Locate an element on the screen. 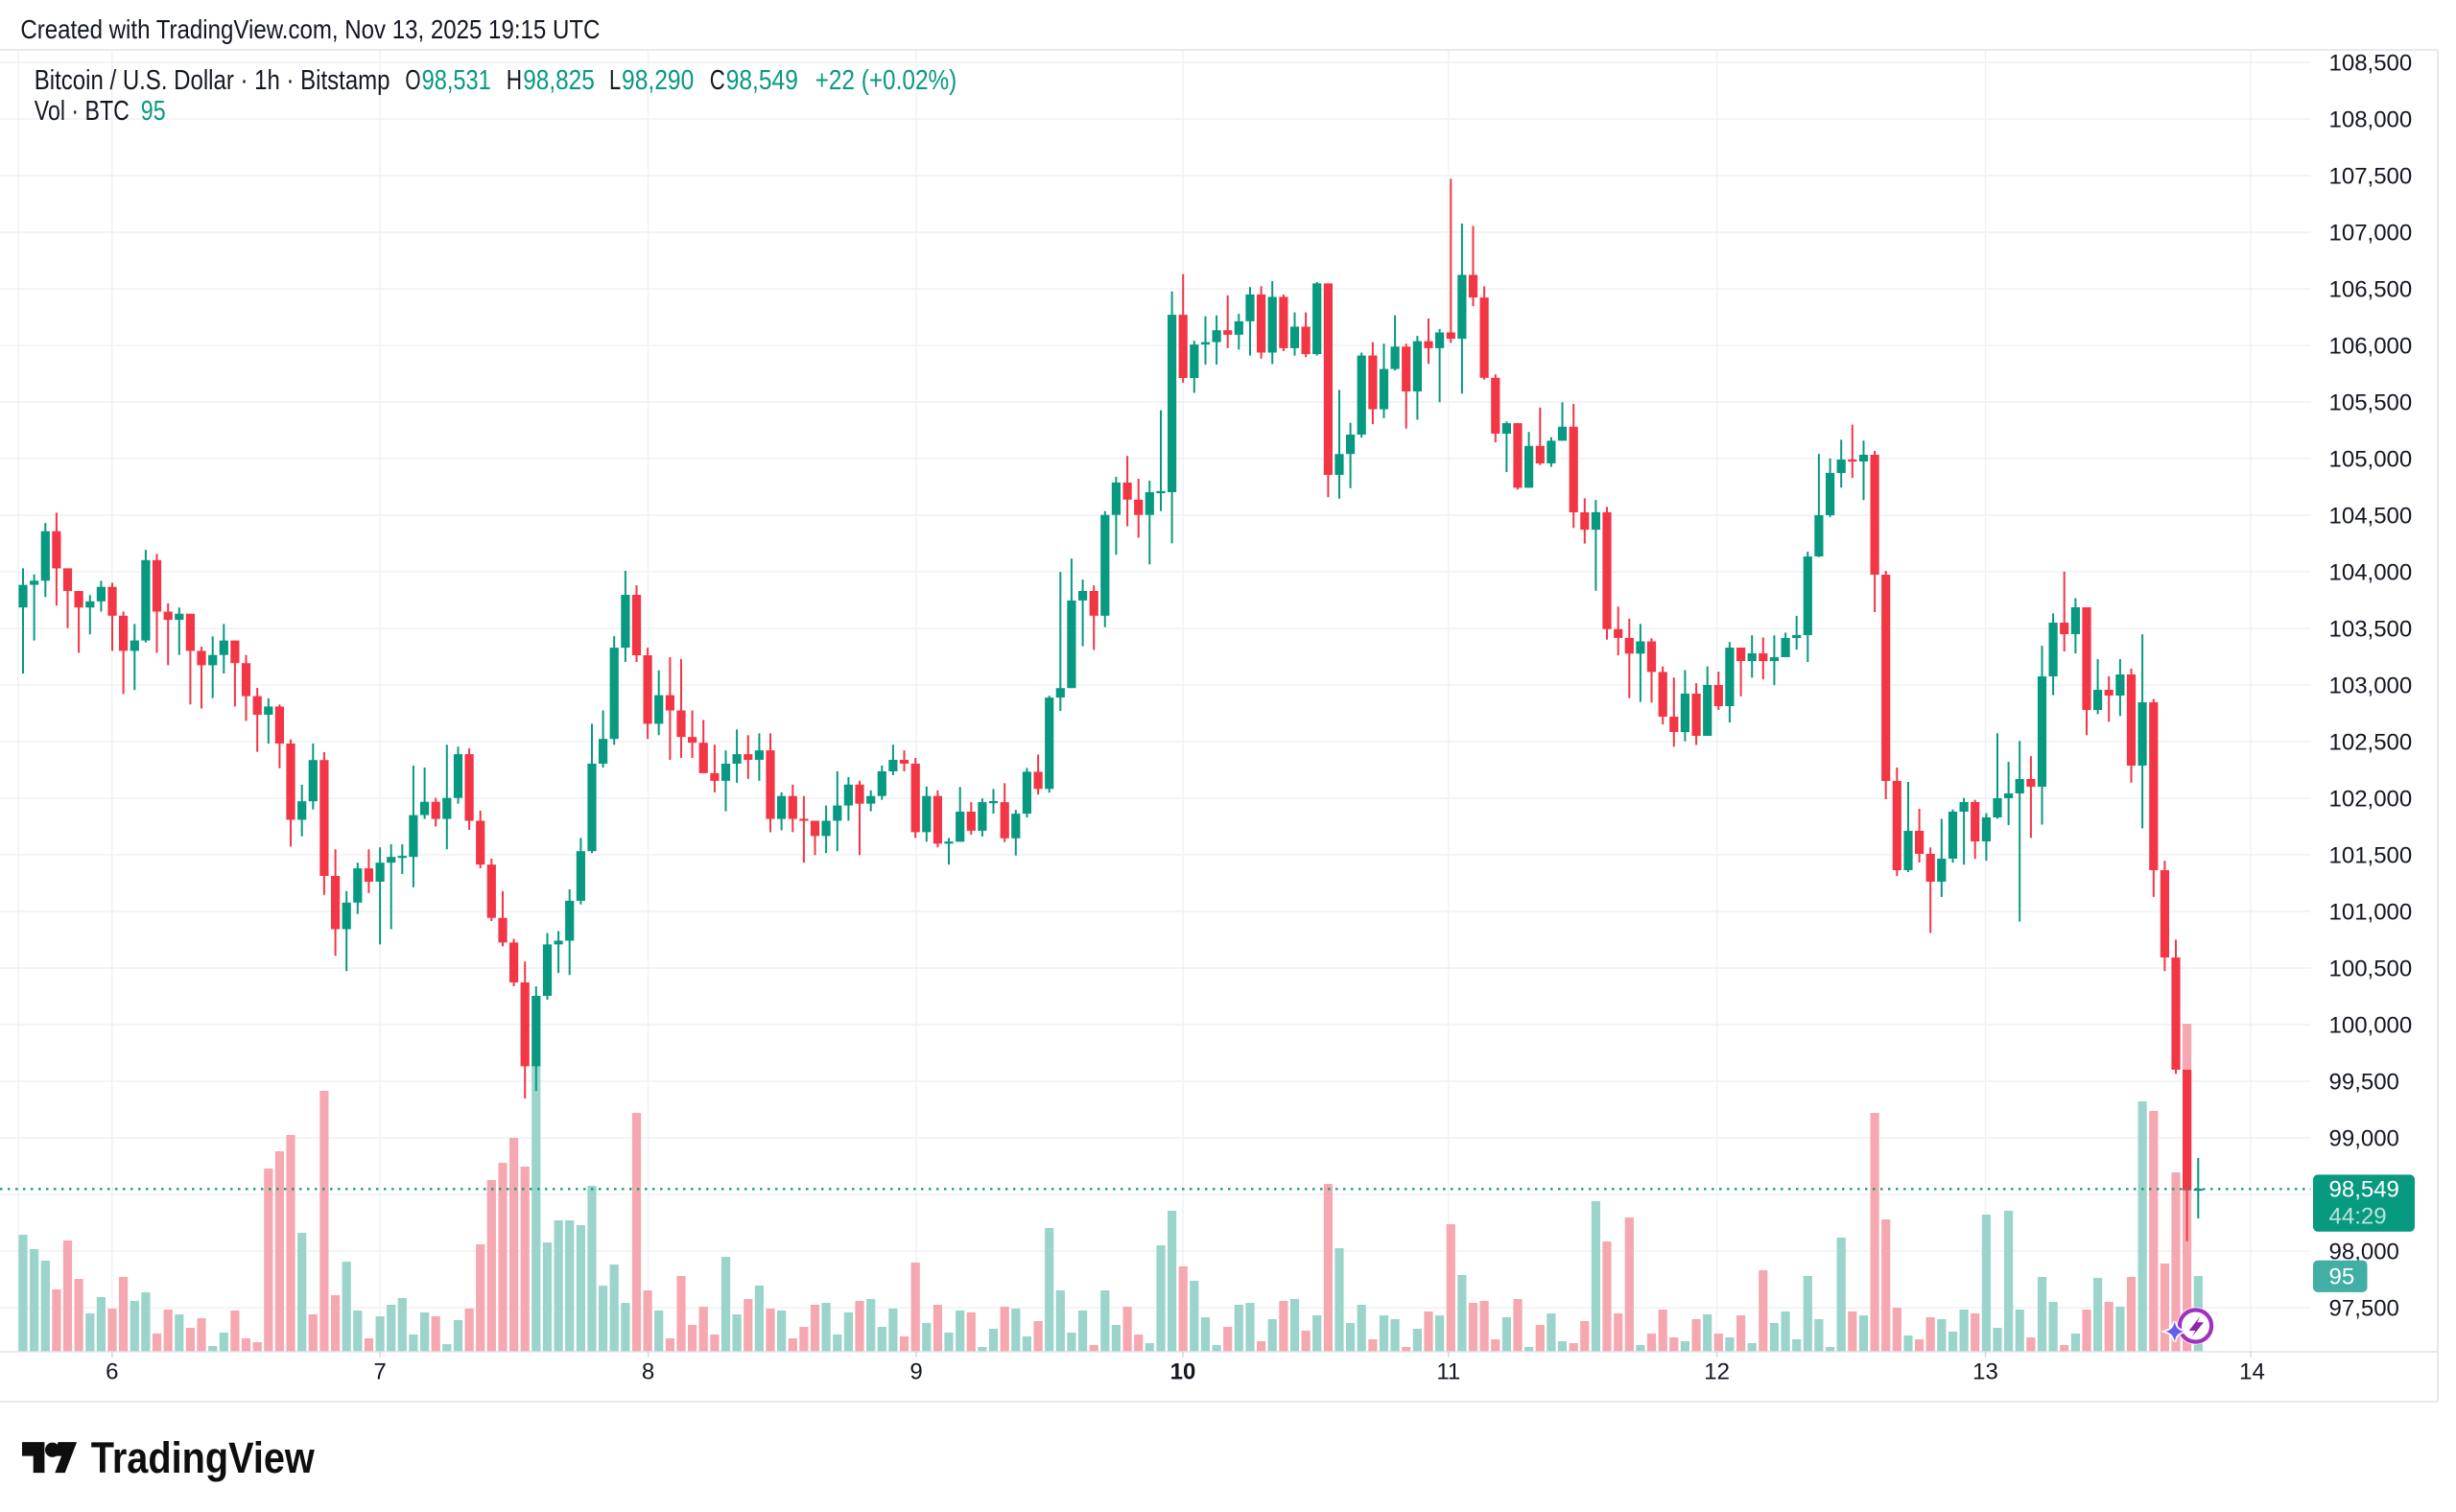  svg-text: 106,500 is located at coordinates (2371, 290).